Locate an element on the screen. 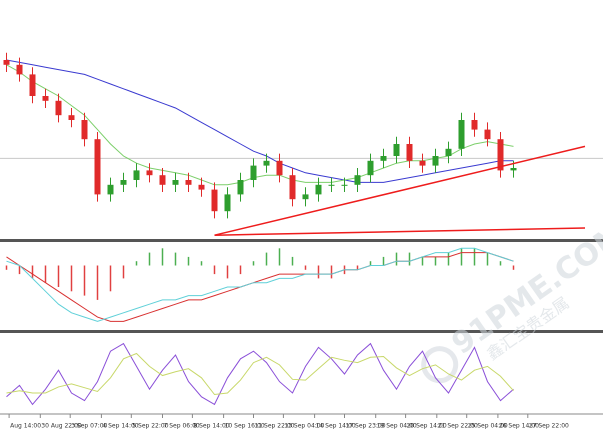  x-tick-label: 14 Sep 14:00 is located at coordinates (336, 426).